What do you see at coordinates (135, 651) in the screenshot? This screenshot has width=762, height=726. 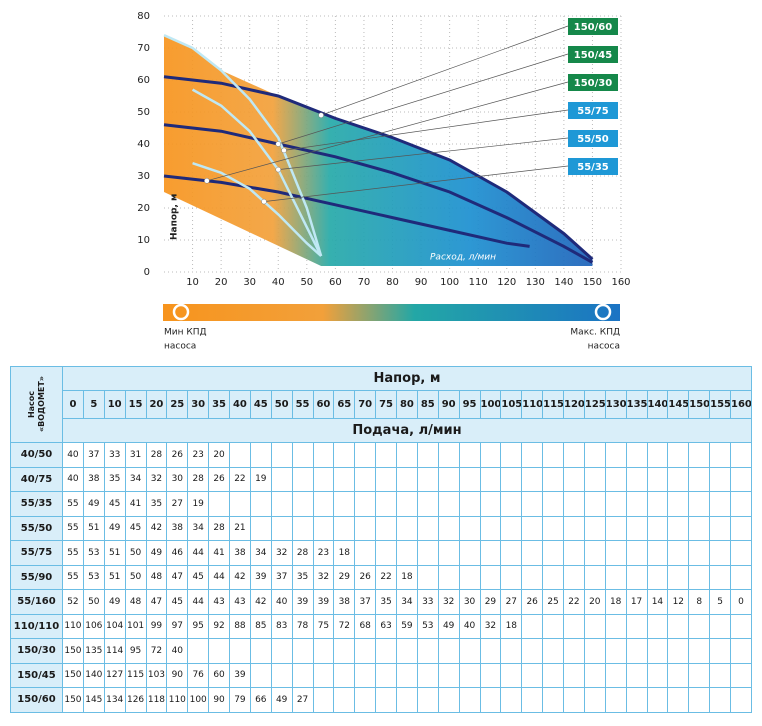 I see `flow-value: 95` at bounding box center [135, 651].